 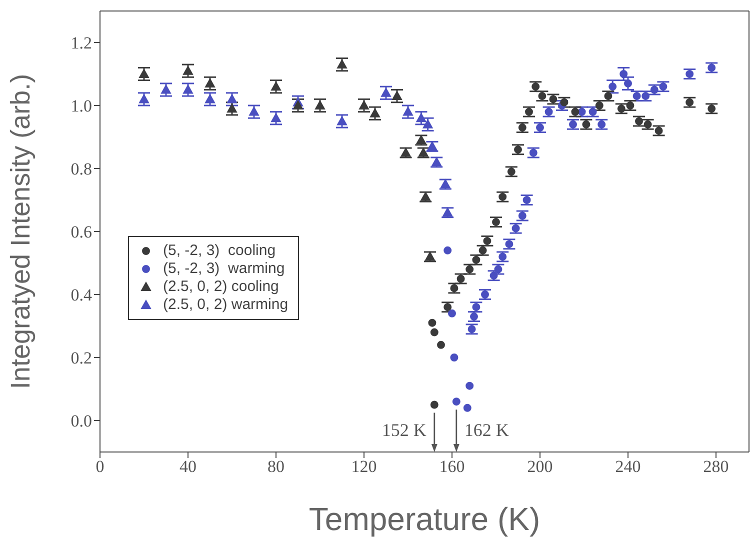 What do you see at coordinates (225, 305) in the screenshot?
I see `legend-label: (2.5, 0, 2) warming` at bounding box center [225, 305].